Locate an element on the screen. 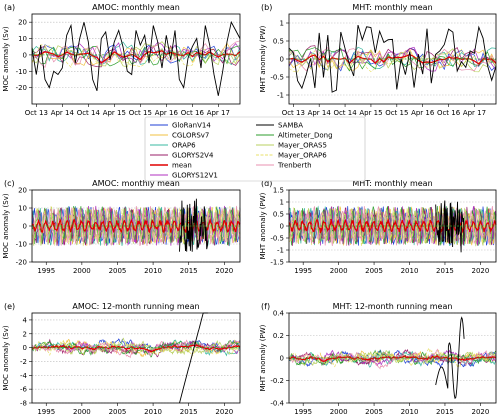 The width and height of the screenshot is (500, 420). y-tick-label: -4 is located at coordinates (24, 376).